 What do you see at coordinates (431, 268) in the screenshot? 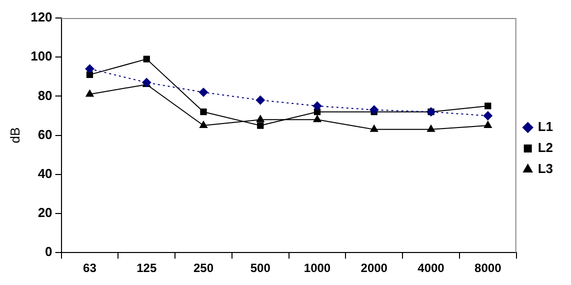
I see `x-tick-label: 4000` at bounding box center [431, 268].